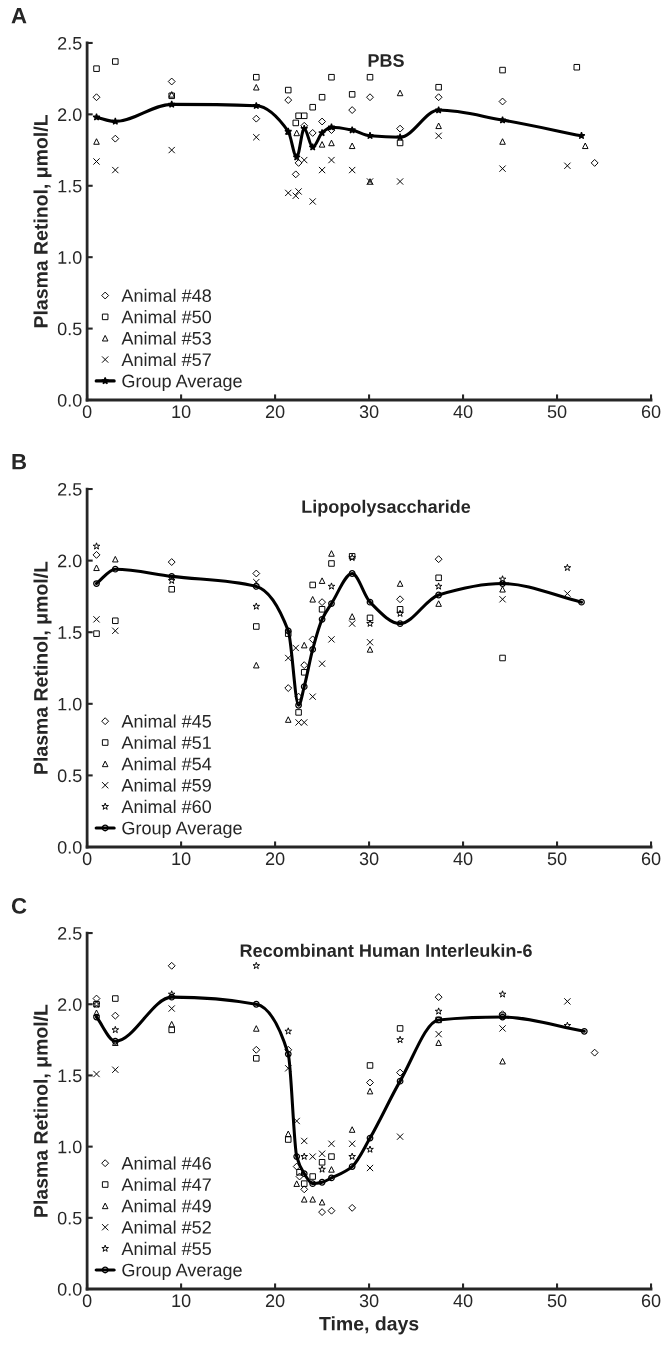  What do you see at coordinates (166, 317) in the screenshot?
I see `legend-label: Animal #50` at bounding box center [166, 317].